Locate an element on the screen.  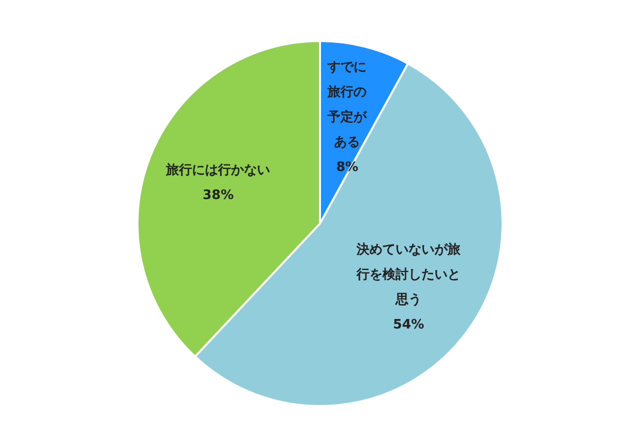
slice-label: 旅行には行かない is located at coordinates (217, 170).